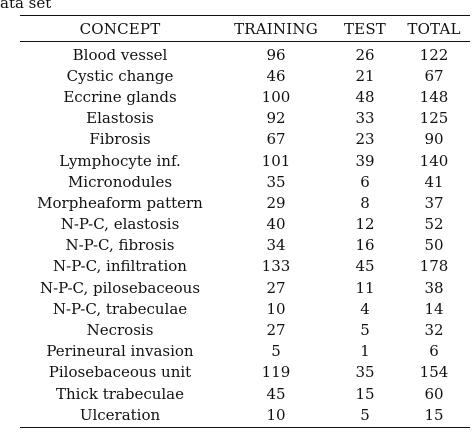 Image resolution: width=474 pixels, height=435 pixels. What do you see at coordinates (120, 139) in the screenshot?
I see `concept-cell: Fibrosis` at bounding box center [120, 139].